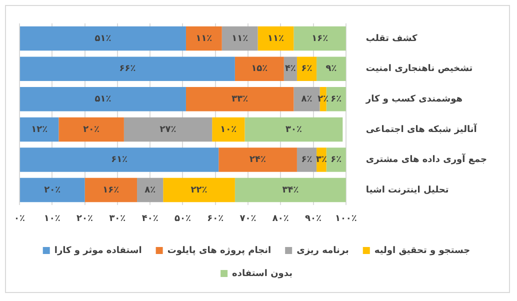 The image size is (517, 301). I want to click on x-tick-label: ۶۰٪, so click(215, 219).